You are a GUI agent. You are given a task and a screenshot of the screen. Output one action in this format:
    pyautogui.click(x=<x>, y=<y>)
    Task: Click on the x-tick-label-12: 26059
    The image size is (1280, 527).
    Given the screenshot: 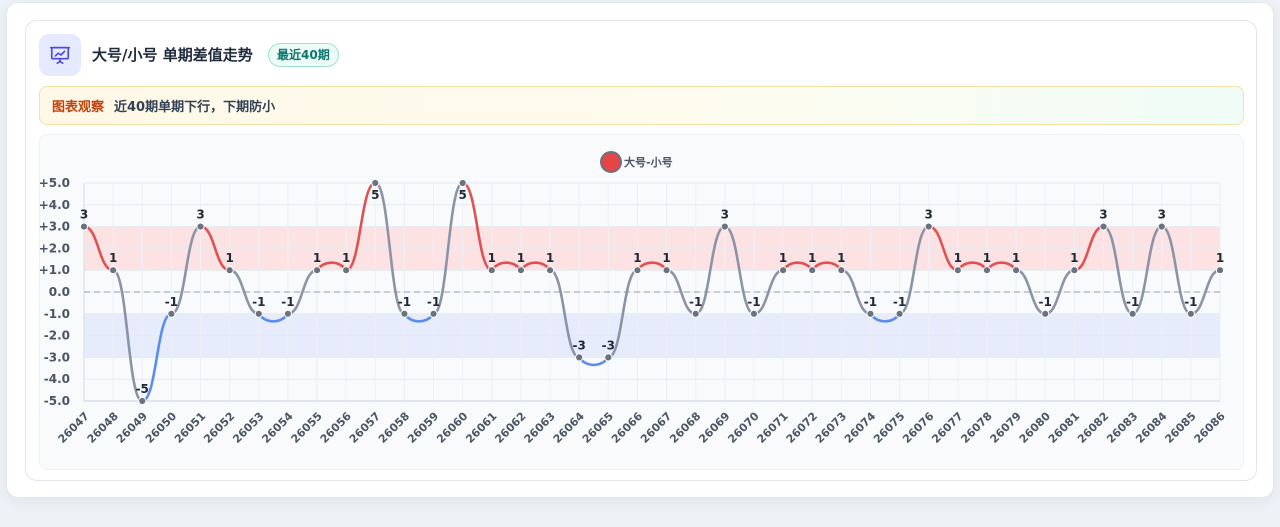 What is the action you would take?
    pyautogui.click(x=423, y=428)
    